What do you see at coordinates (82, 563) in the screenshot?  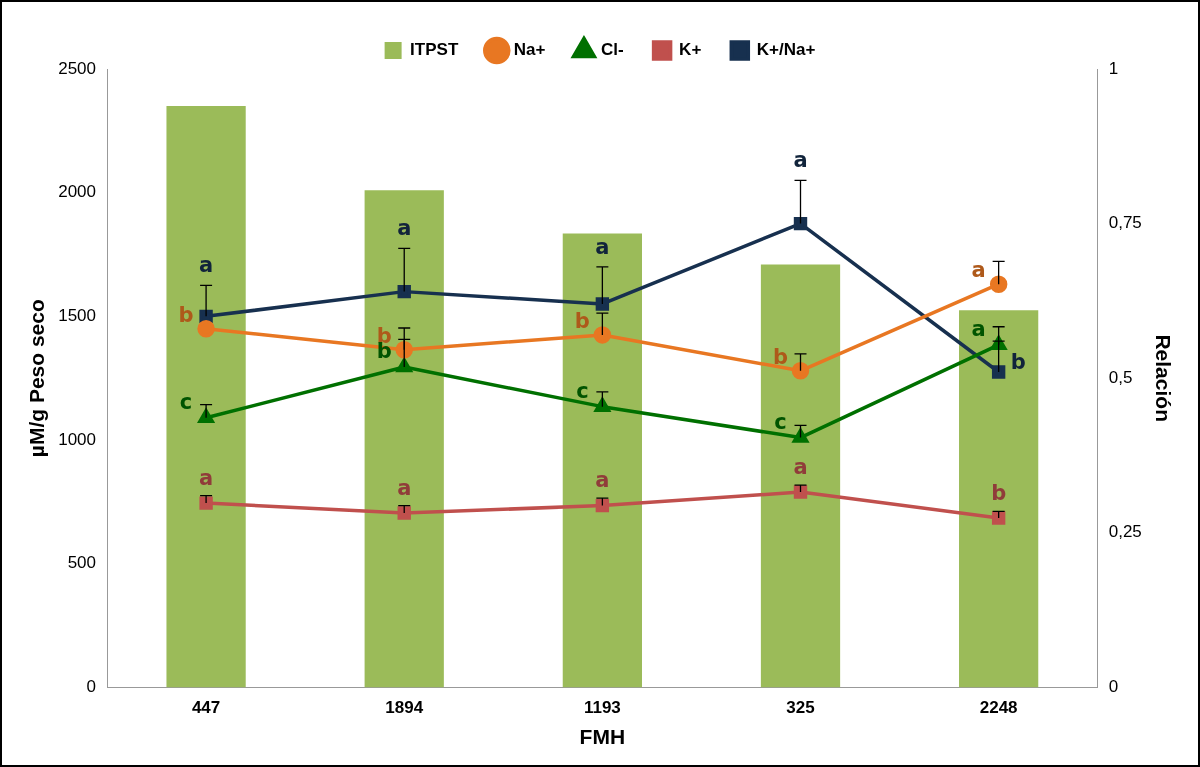 I see `y-tick-label: 500` at bounding box center [82, 563].